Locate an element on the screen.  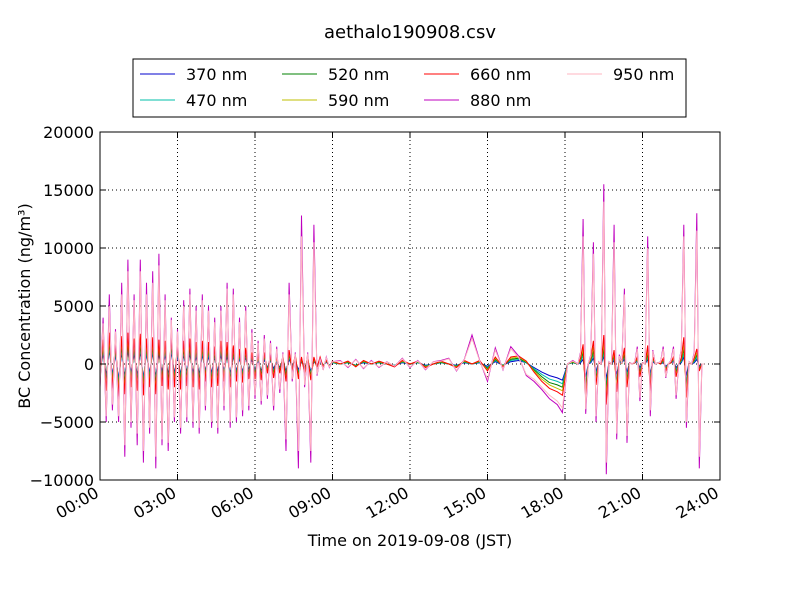
y-tick-label: 5000 is located at coordinates (73, 306).